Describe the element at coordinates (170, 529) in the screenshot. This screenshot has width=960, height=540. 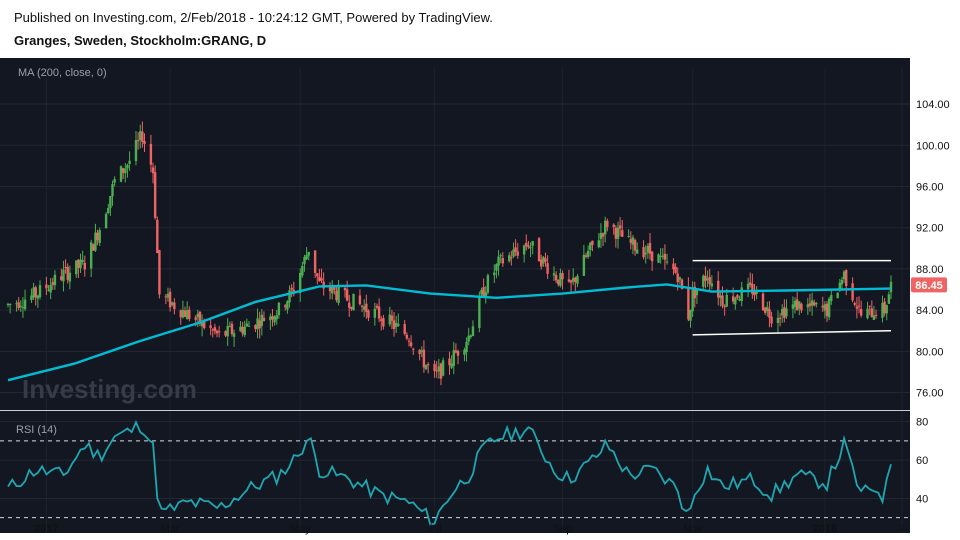
I see `time-tick-label: Mar` at that location.